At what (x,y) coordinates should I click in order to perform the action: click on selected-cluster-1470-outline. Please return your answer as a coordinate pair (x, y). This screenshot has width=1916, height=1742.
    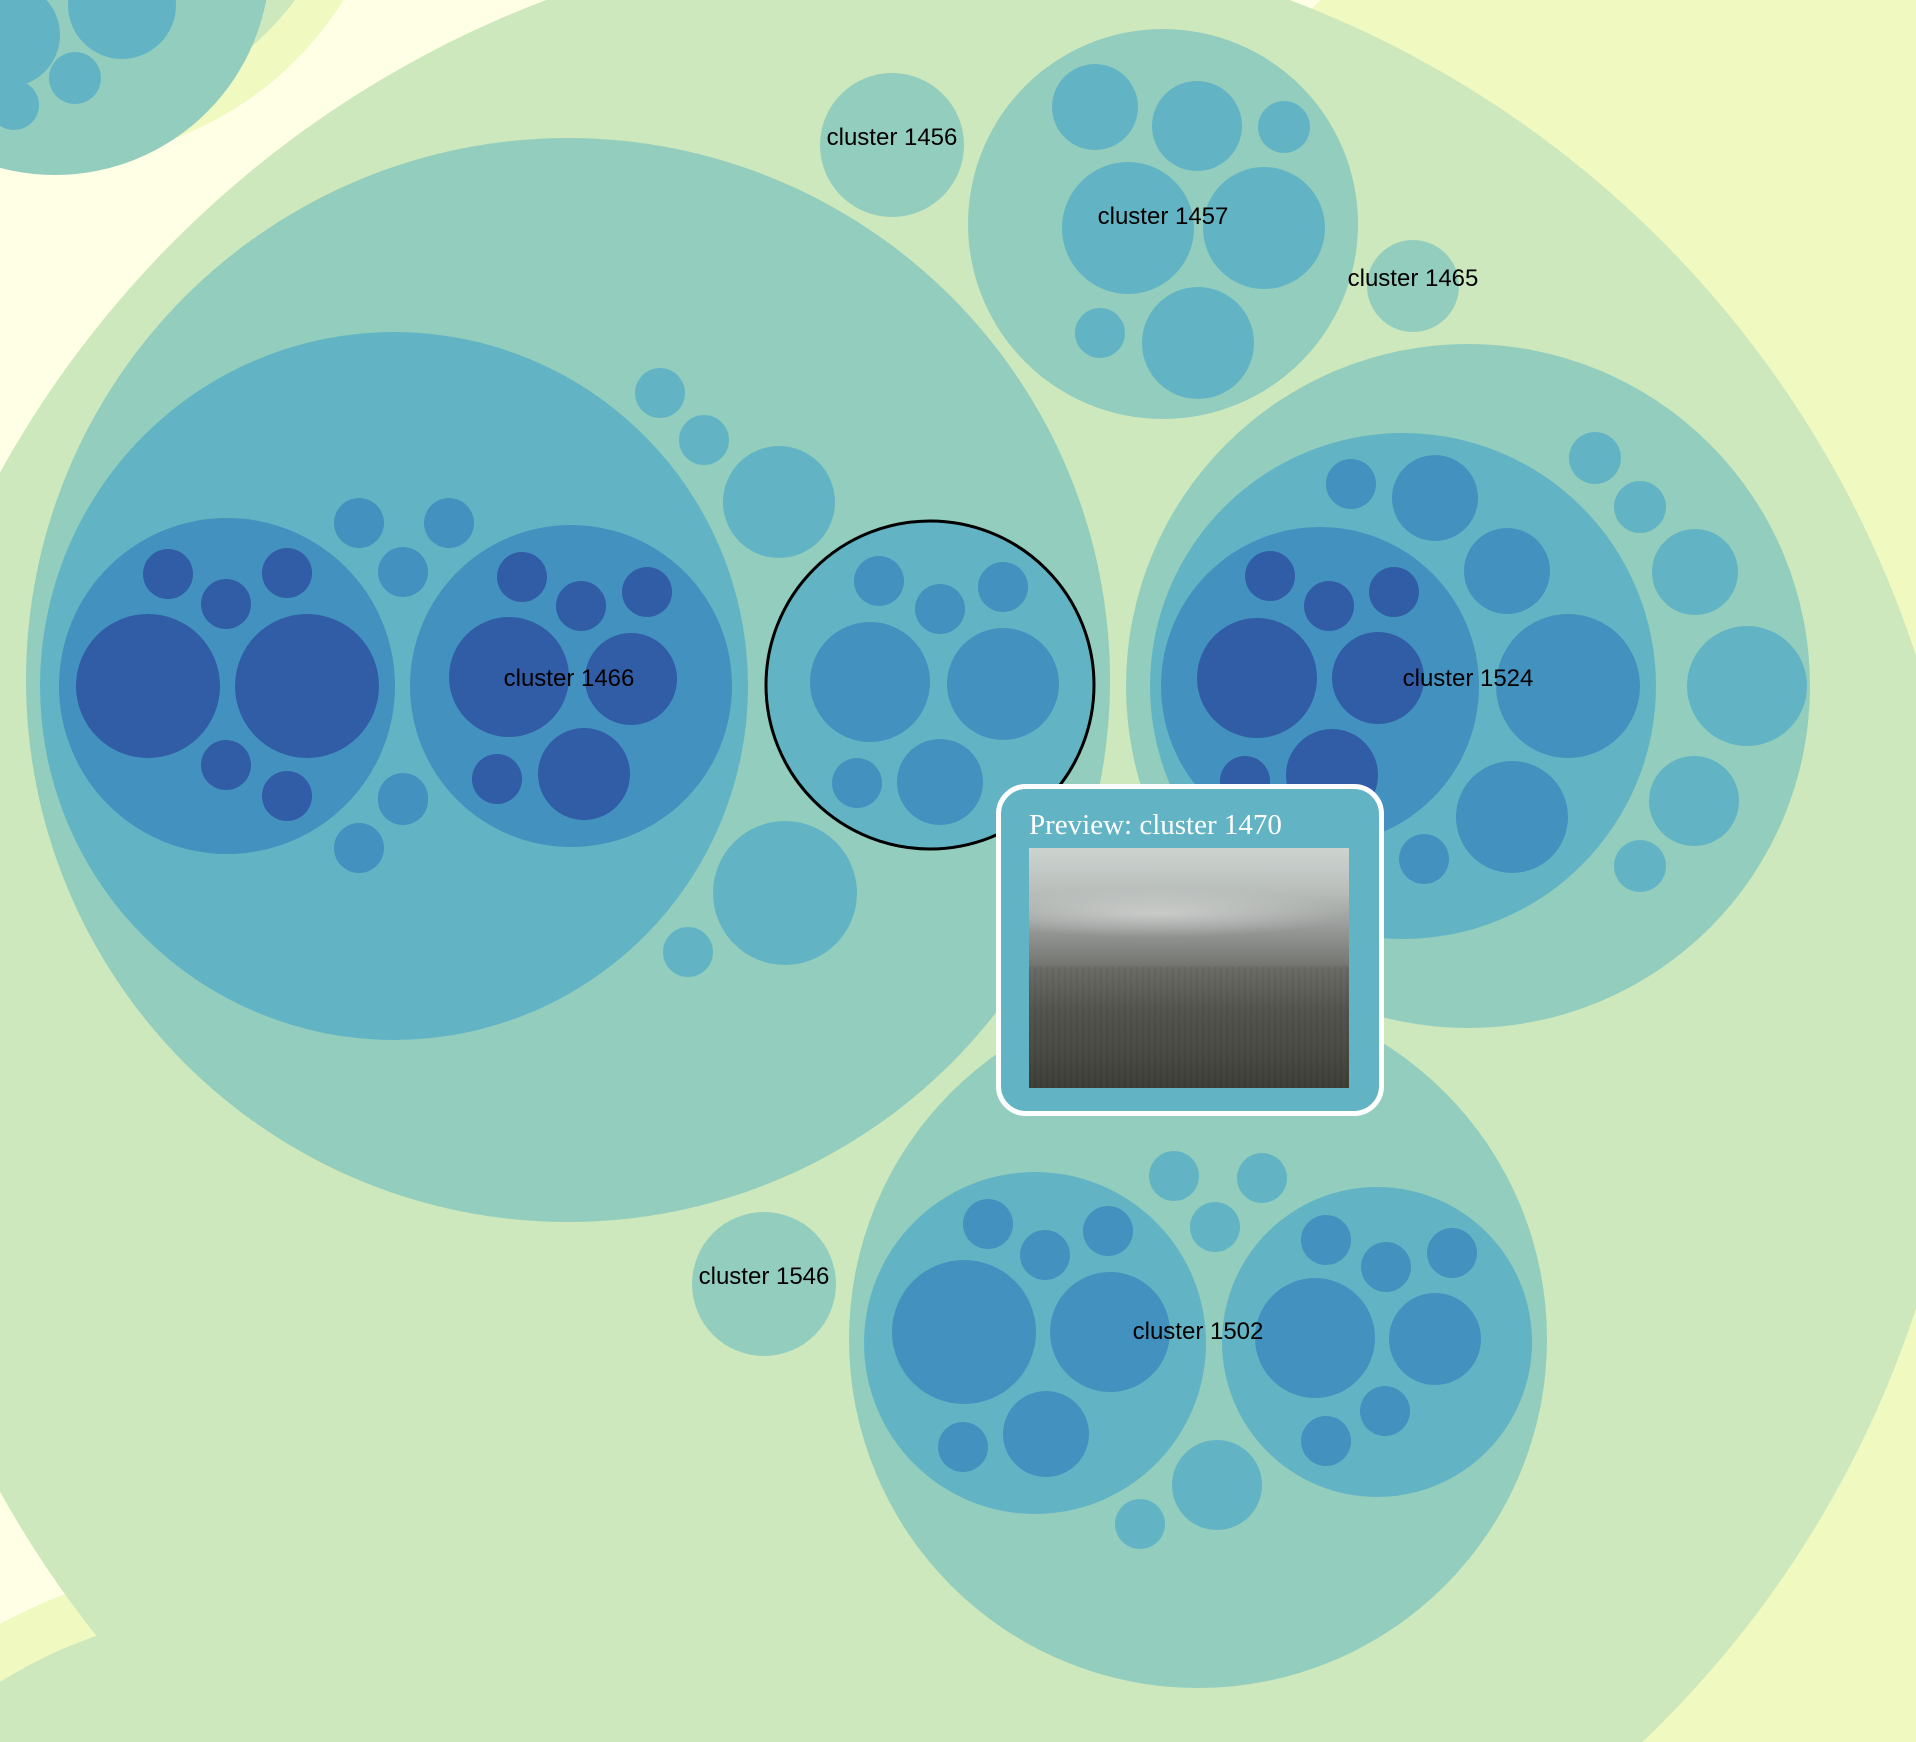
    Looking at the image, I should click on (930, 685).